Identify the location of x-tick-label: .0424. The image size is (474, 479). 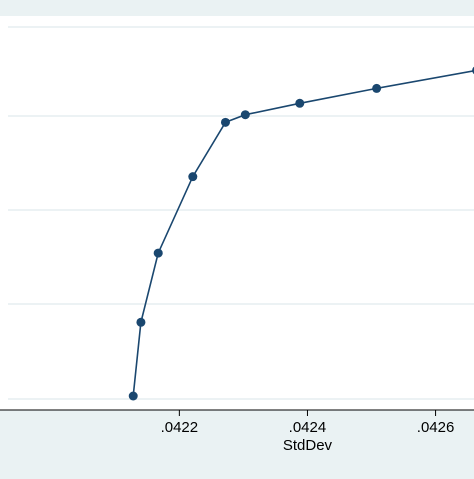
(308, 427).